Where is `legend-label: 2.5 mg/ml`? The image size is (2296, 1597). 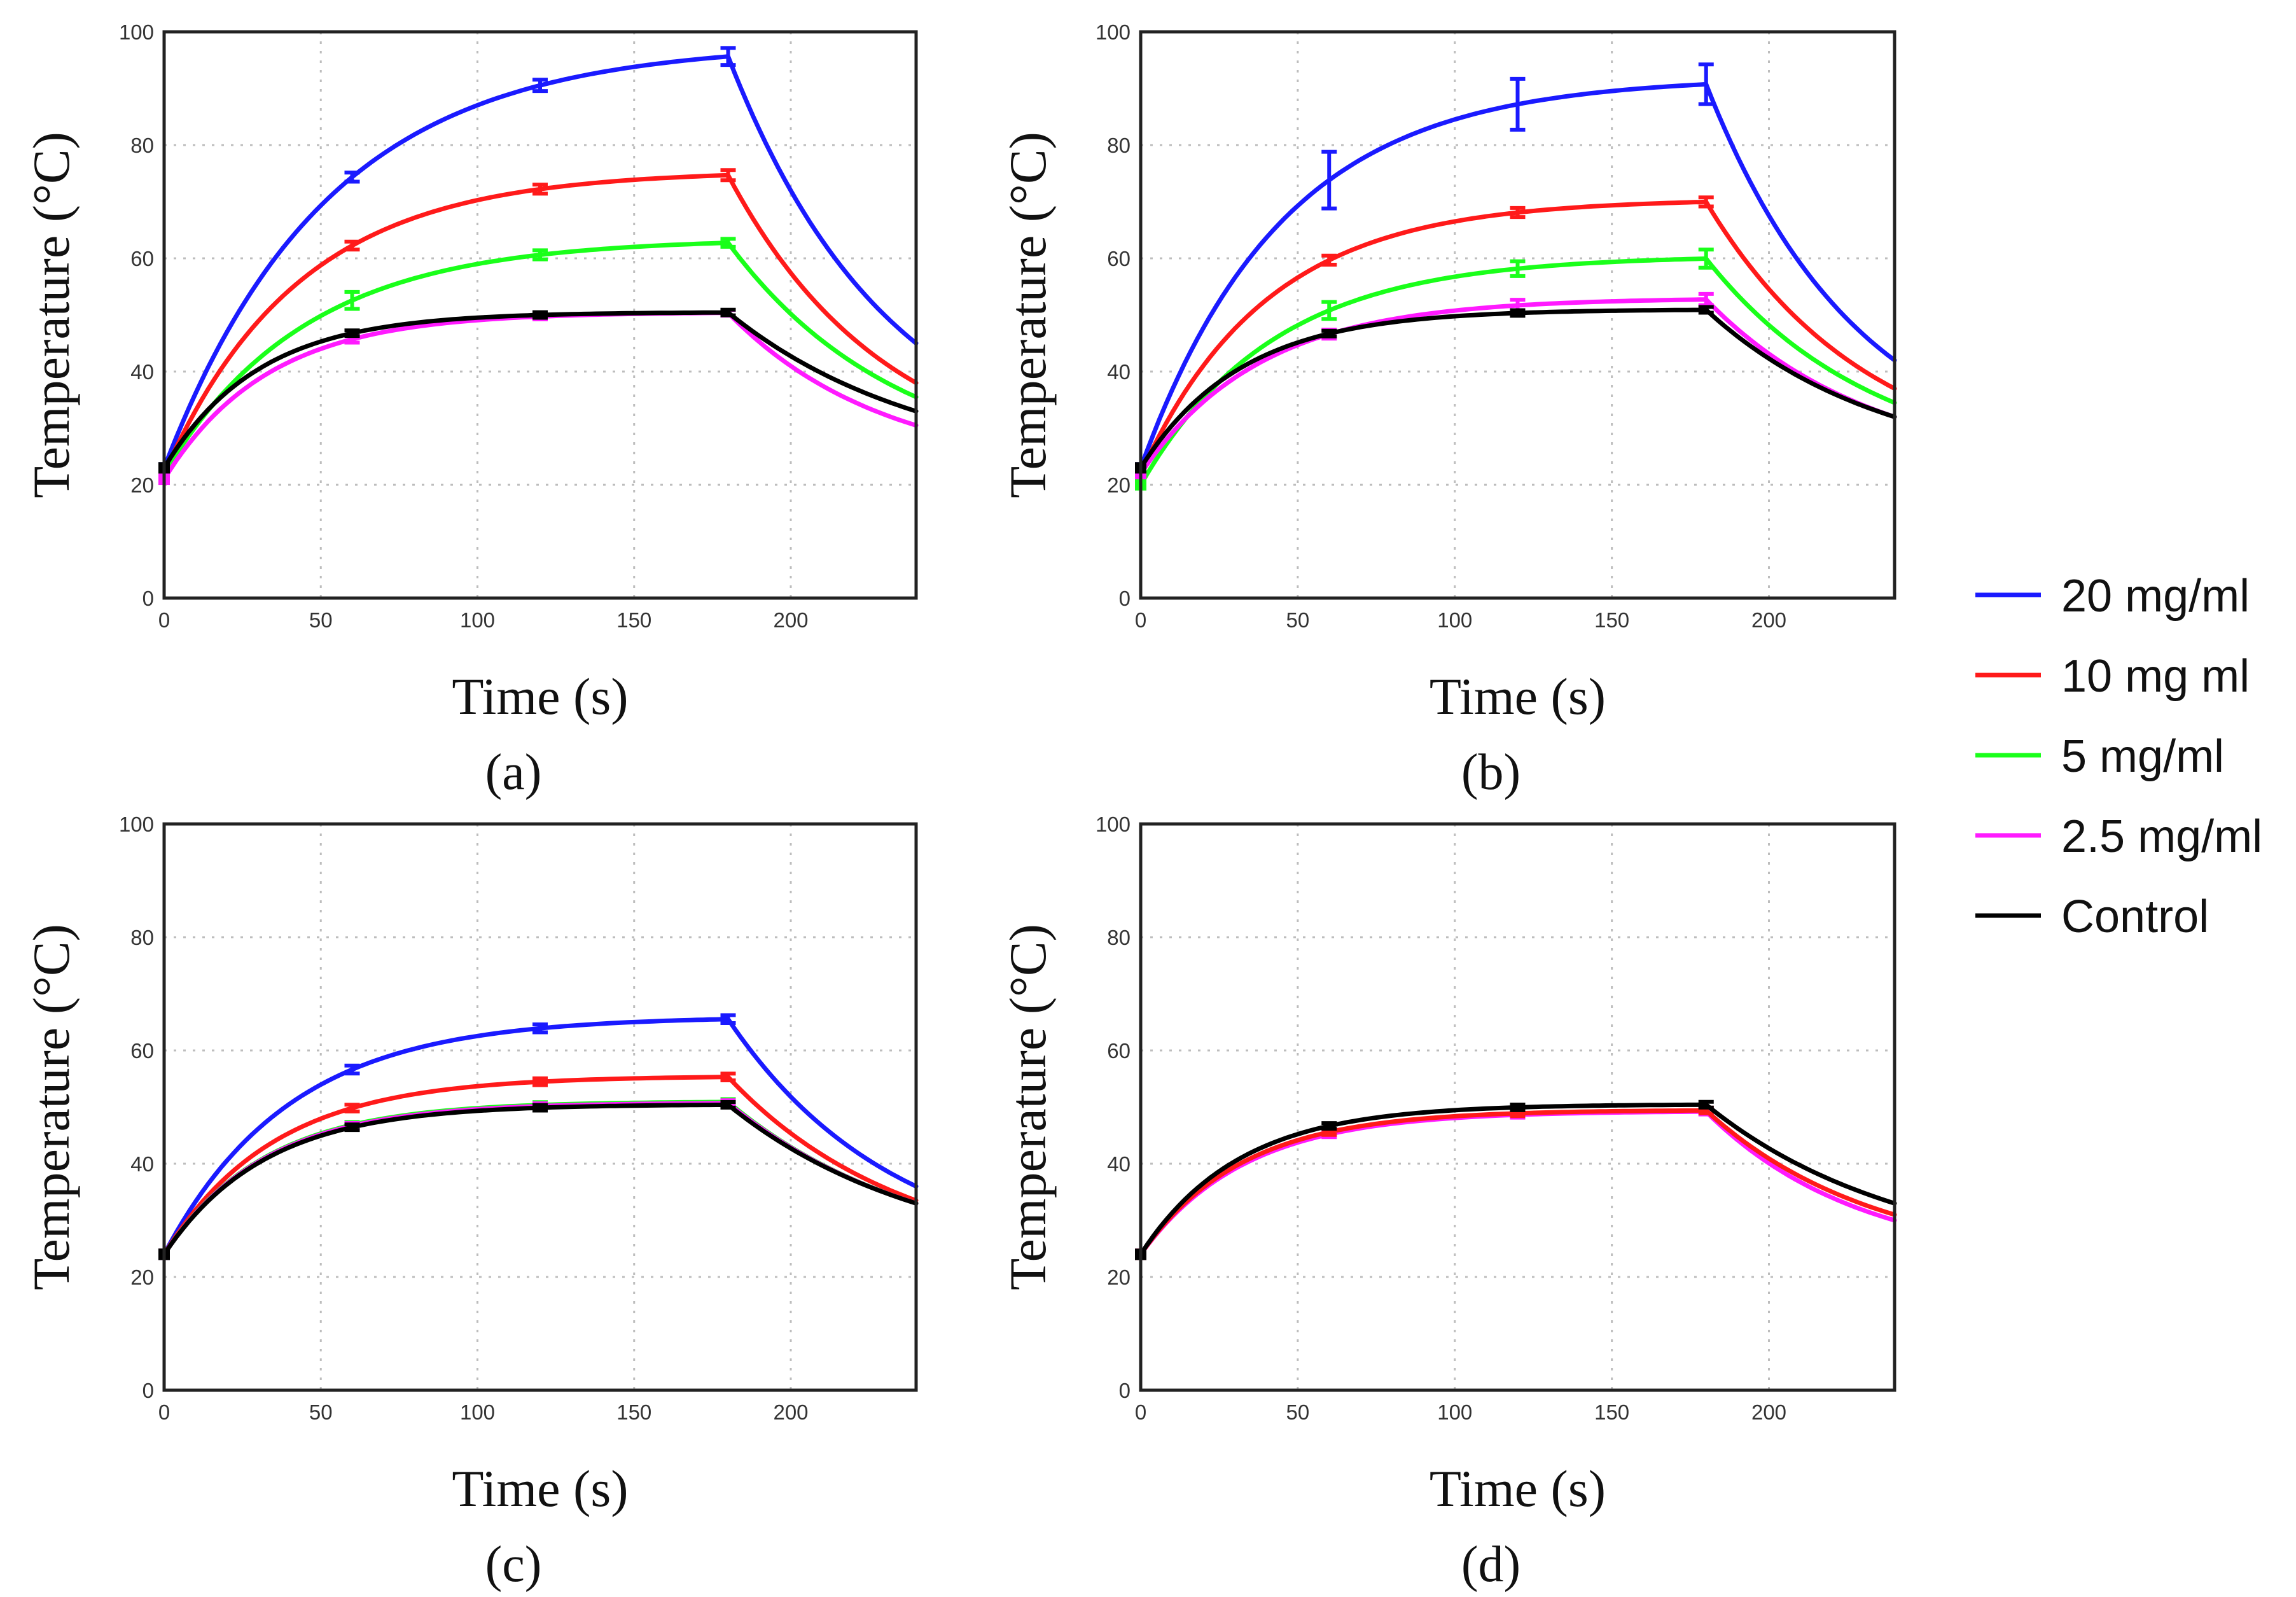
legend-label: 2.5 mg/ml is located at coordinates (2161, 836).